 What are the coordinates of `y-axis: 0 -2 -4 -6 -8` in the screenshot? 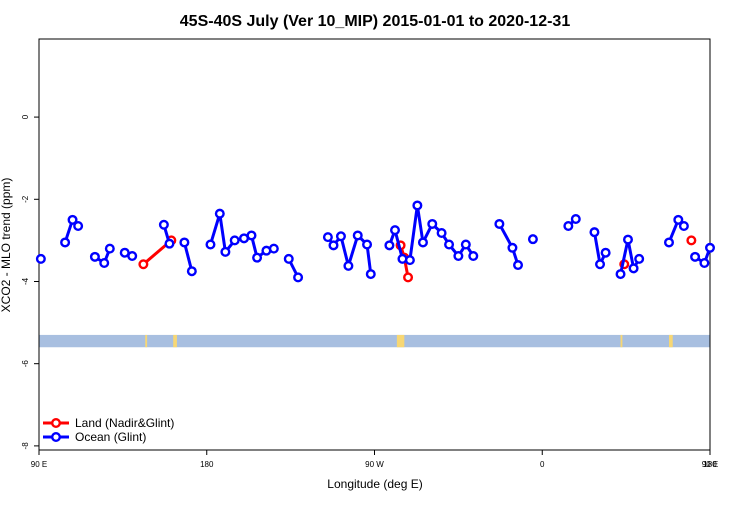 It's located at (30, 281).